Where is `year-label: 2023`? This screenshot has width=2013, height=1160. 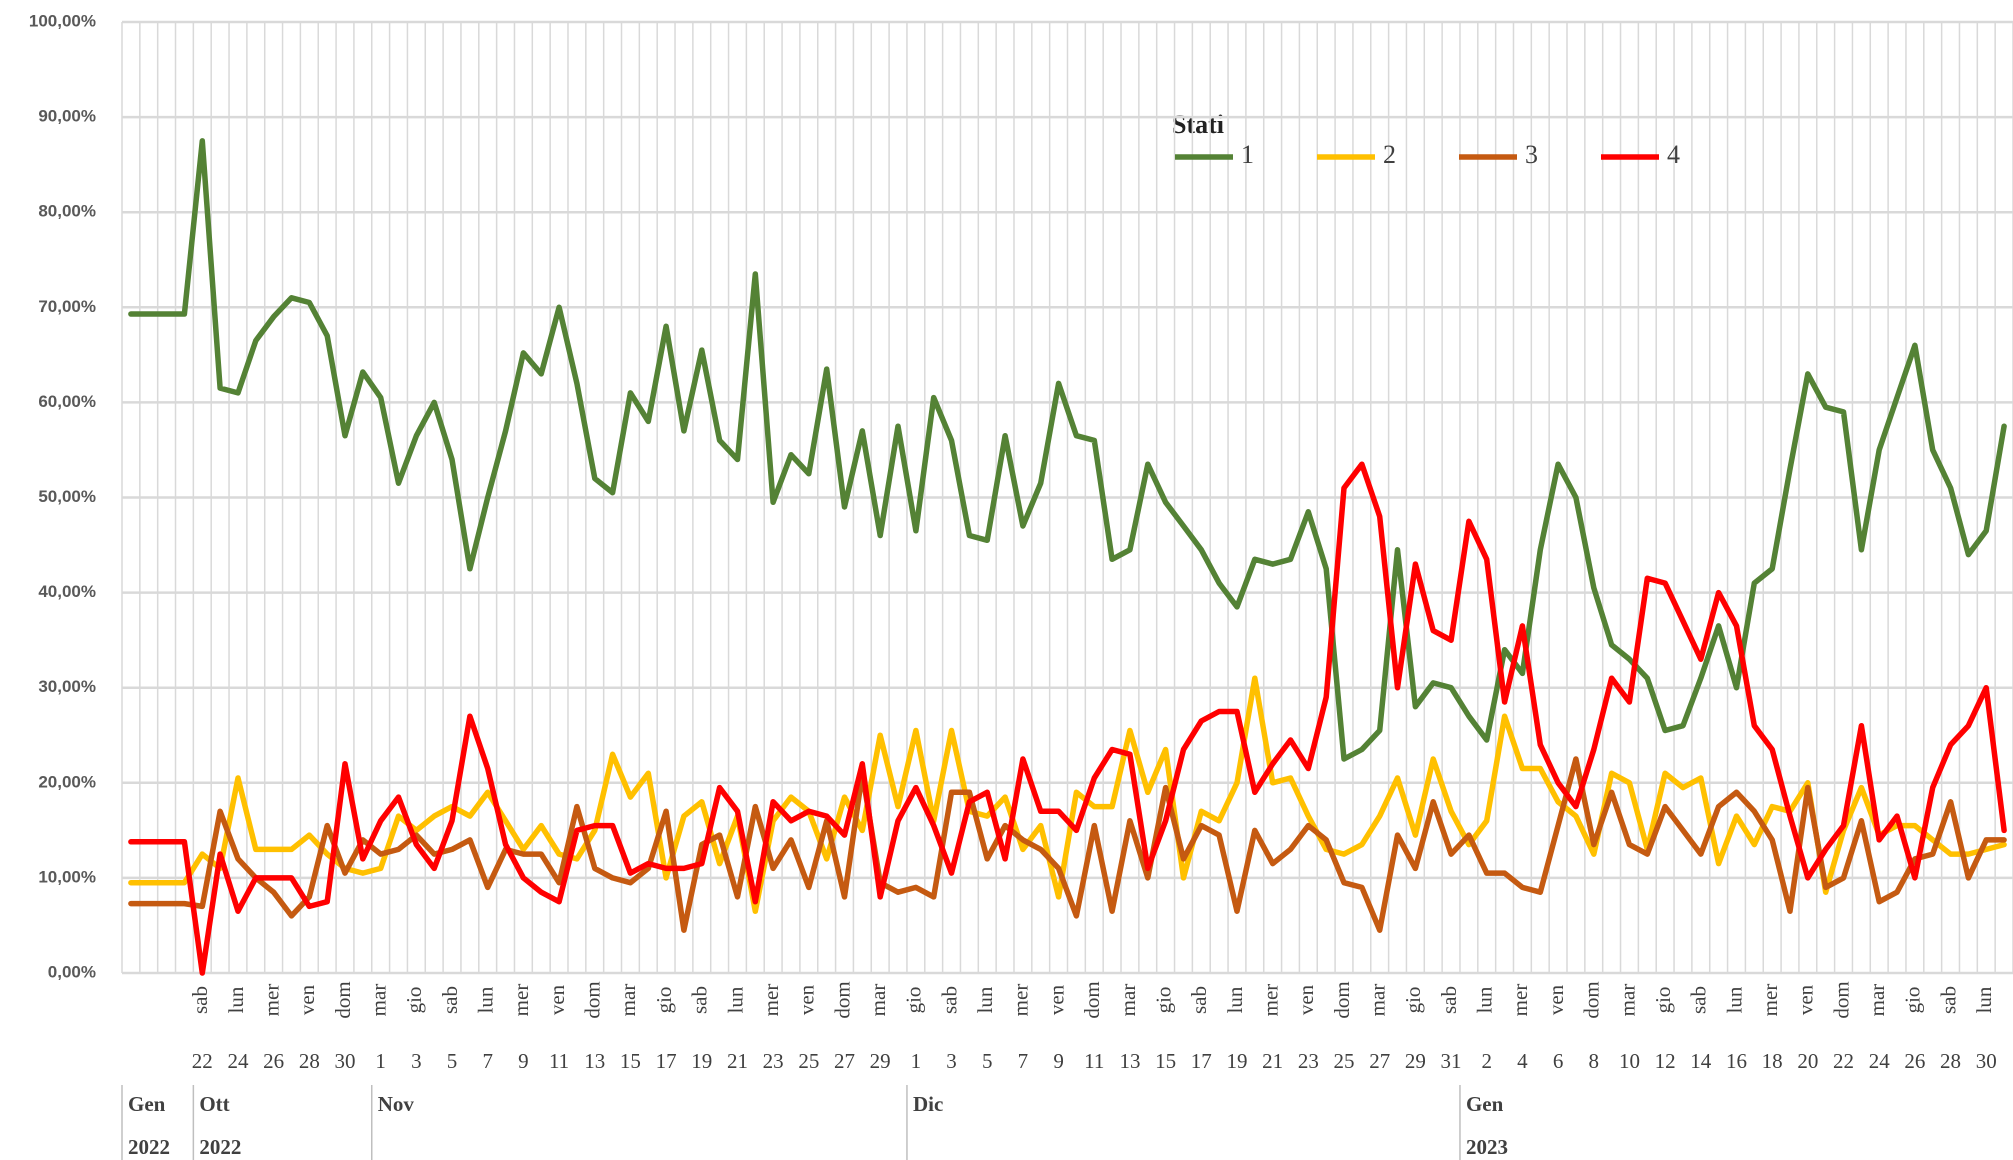 year-label: 2023 is located at coordinates (1487, 1147).